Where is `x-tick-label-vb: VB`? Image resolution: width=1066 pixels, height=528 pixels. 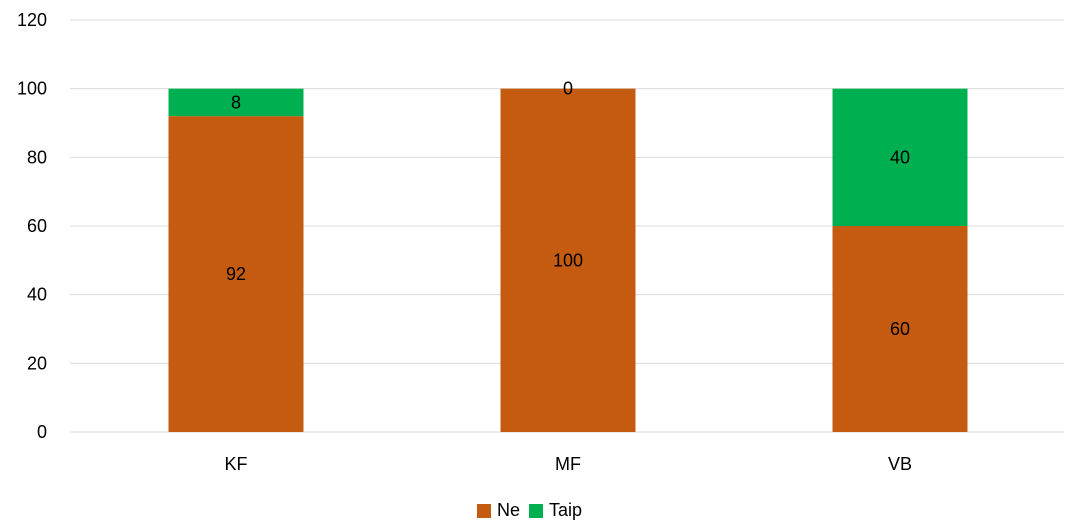
x-tick-label-vb: VB is located at coordinates (900, 464).